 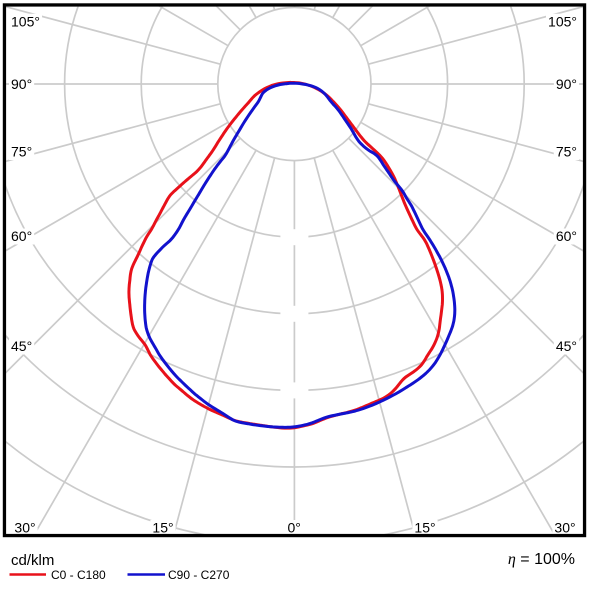 I want to click on svg-text: η = 100%, so click(x=541, y=559).